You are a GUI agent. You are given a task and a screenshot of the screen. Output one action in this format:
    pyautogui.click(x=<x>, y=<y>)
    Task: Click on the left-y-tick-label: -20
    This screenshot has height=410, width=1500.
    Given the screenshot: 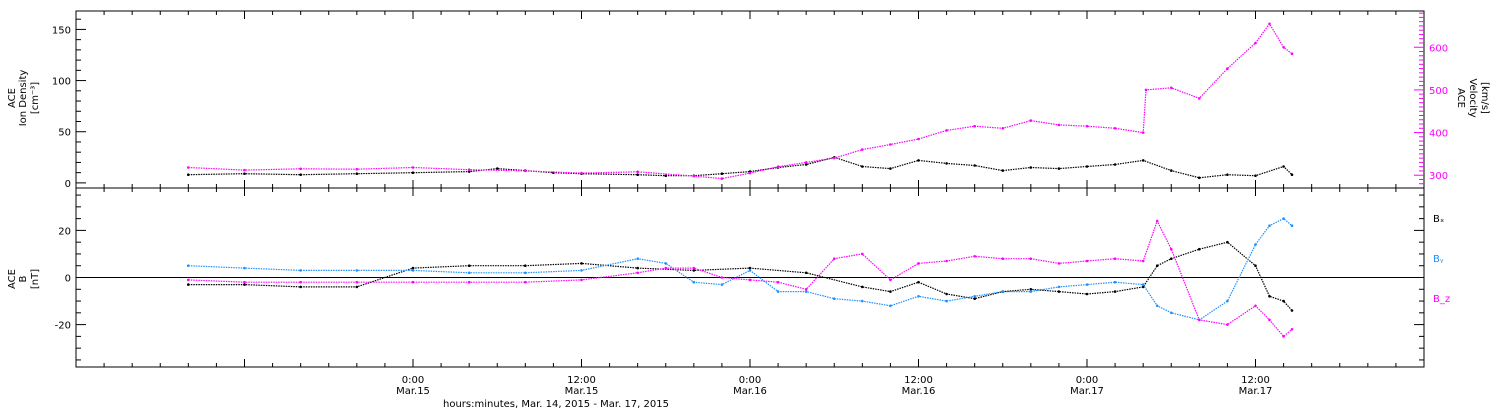 What is the action you would take?
    pyautogui.click(x=63, y=326)
    